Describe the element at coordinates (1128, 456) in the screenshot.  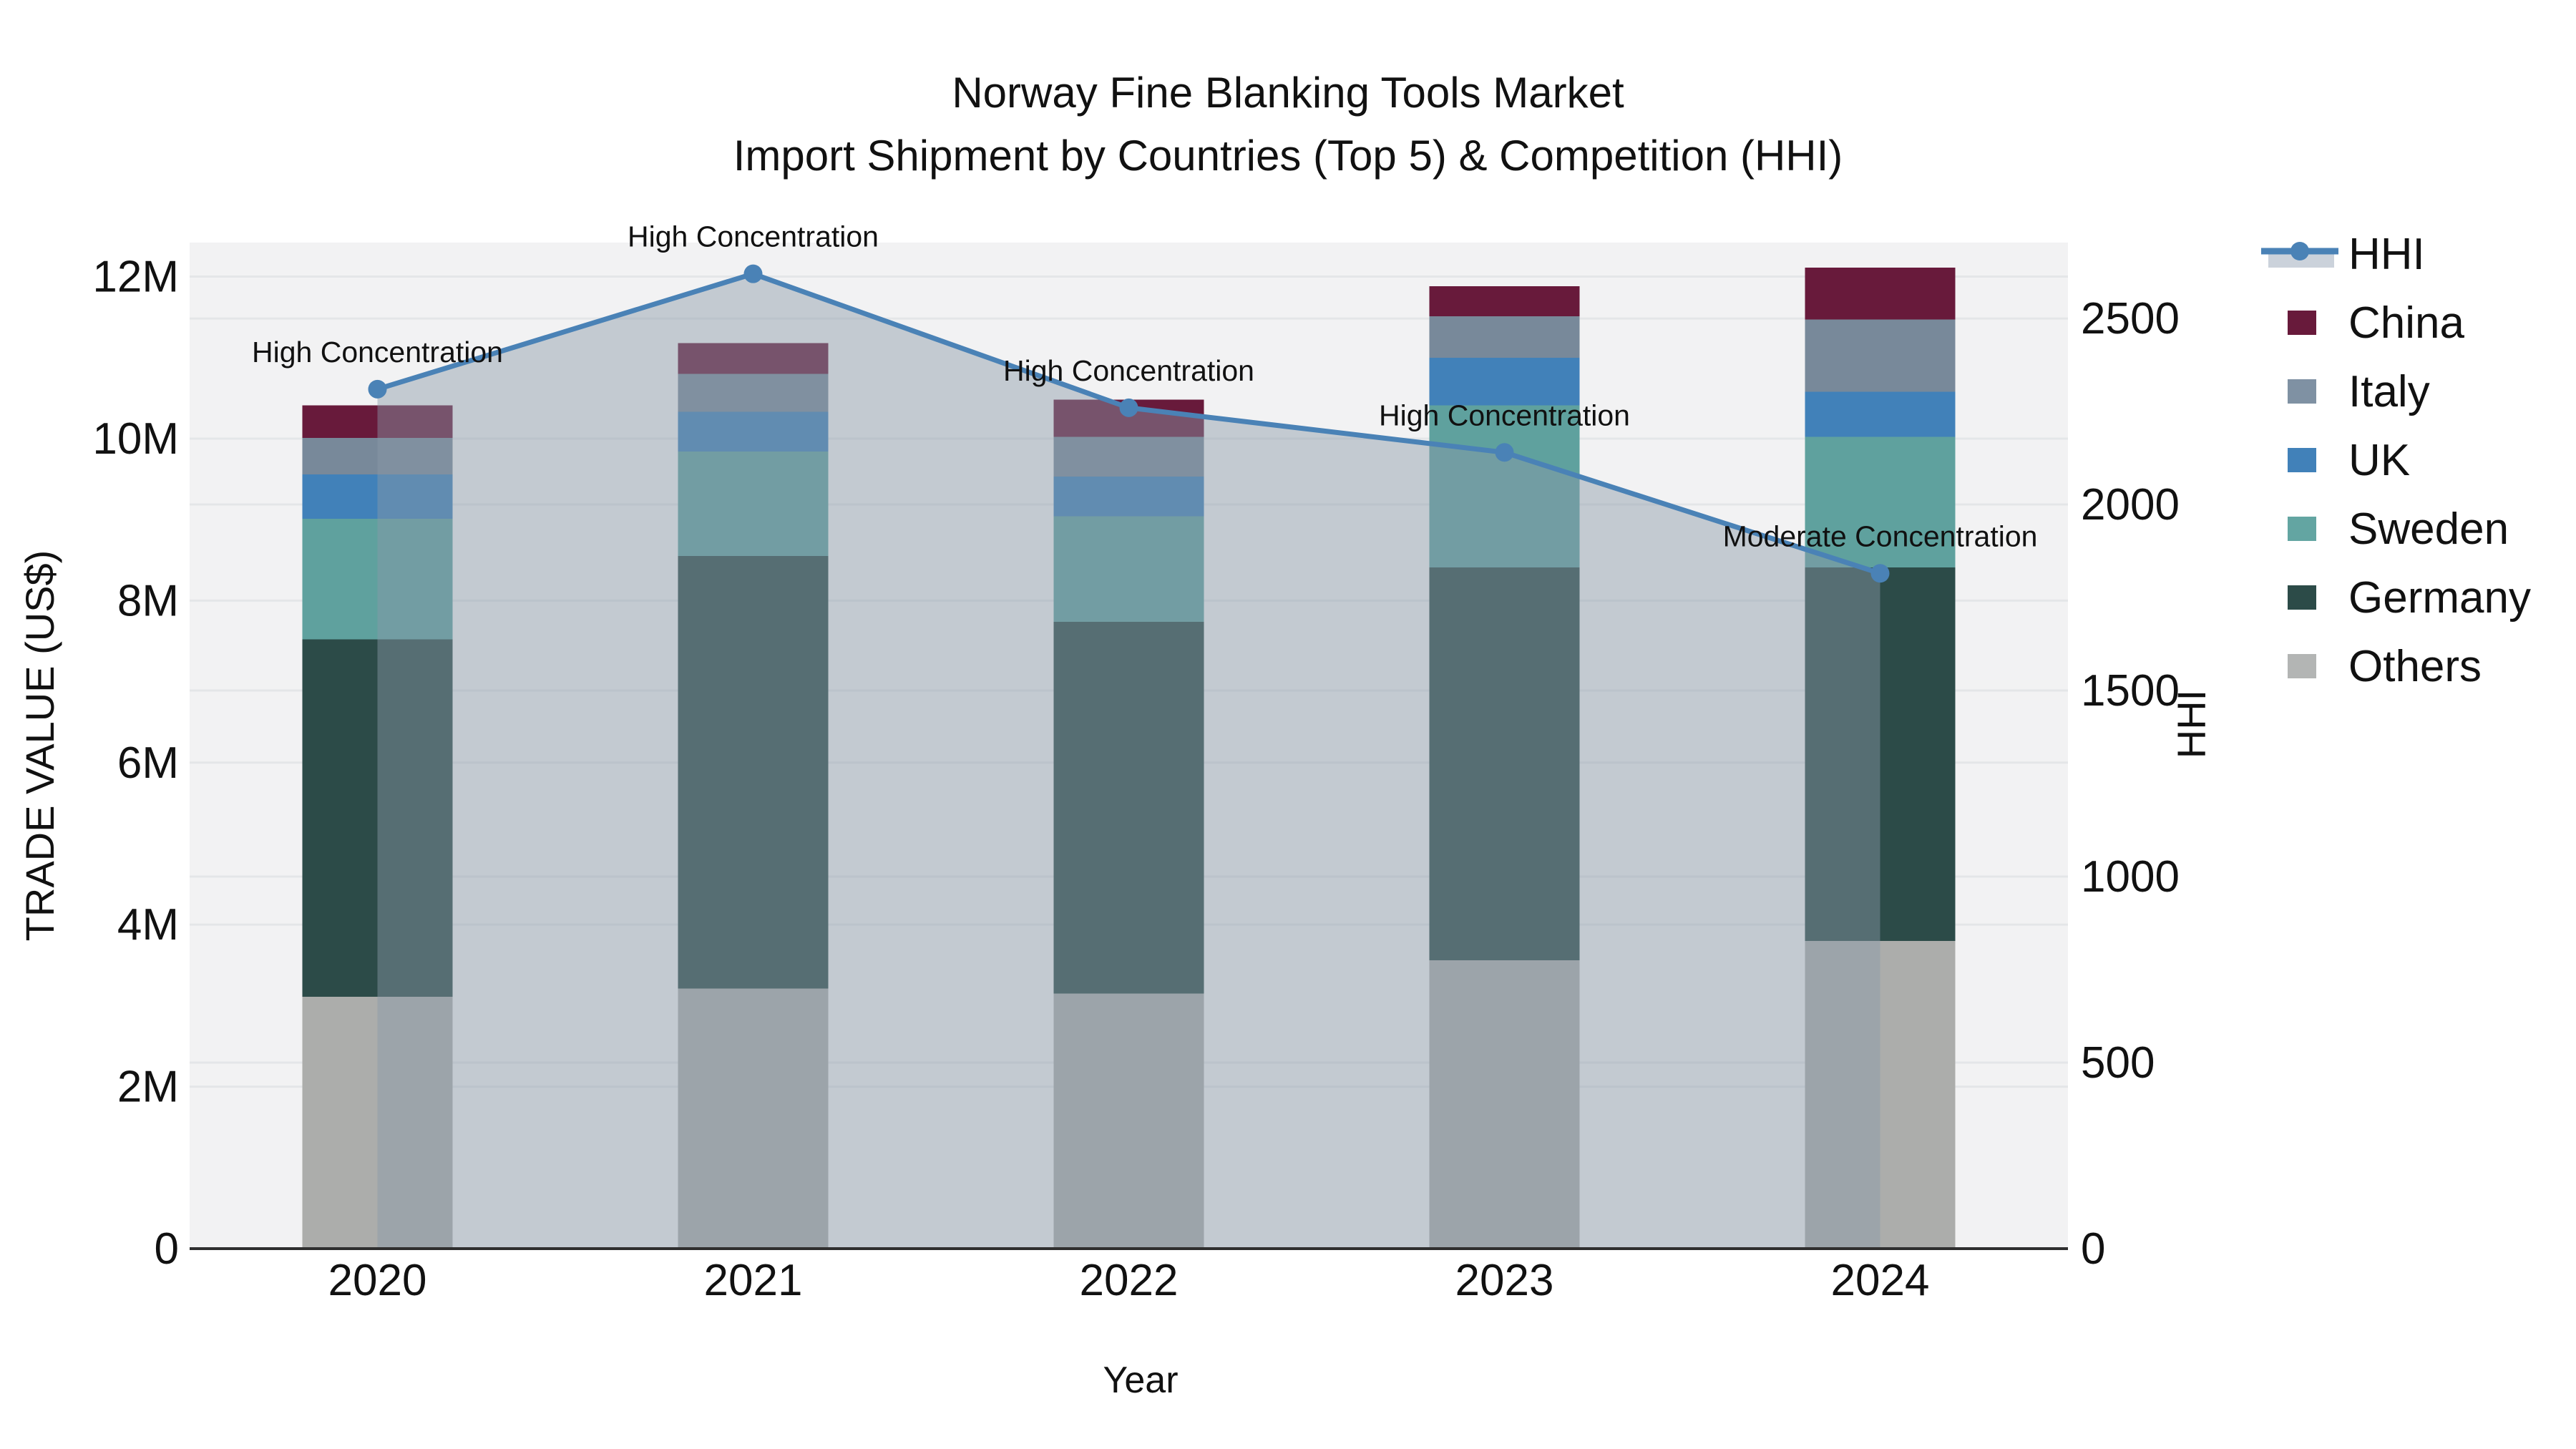
I see `bar-segment-2022-italy` at that location.